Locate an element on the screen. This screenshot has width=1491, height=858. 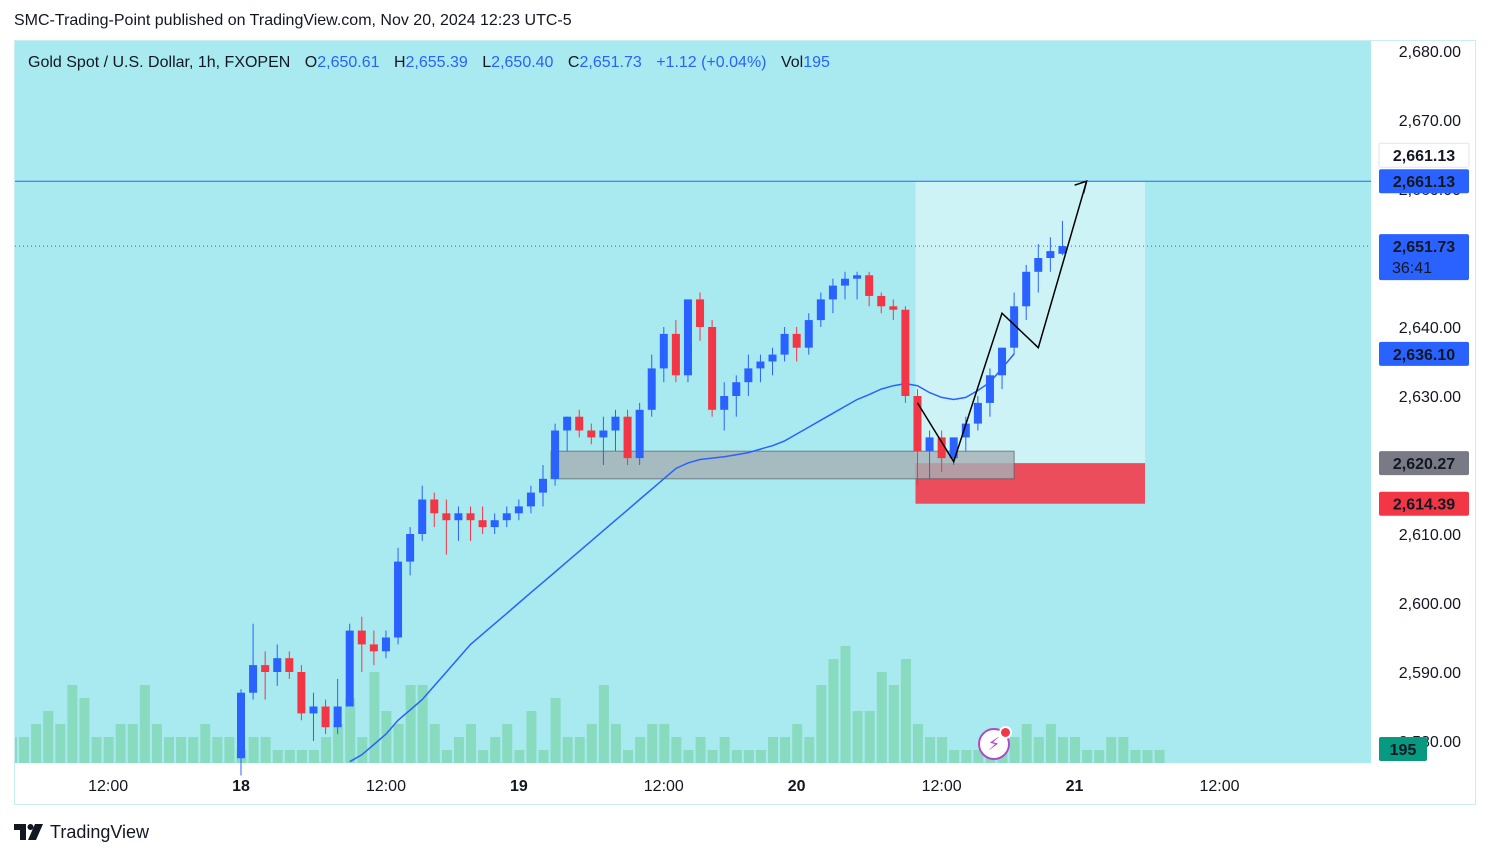
projection-path is located at coordinates (1002, 322).